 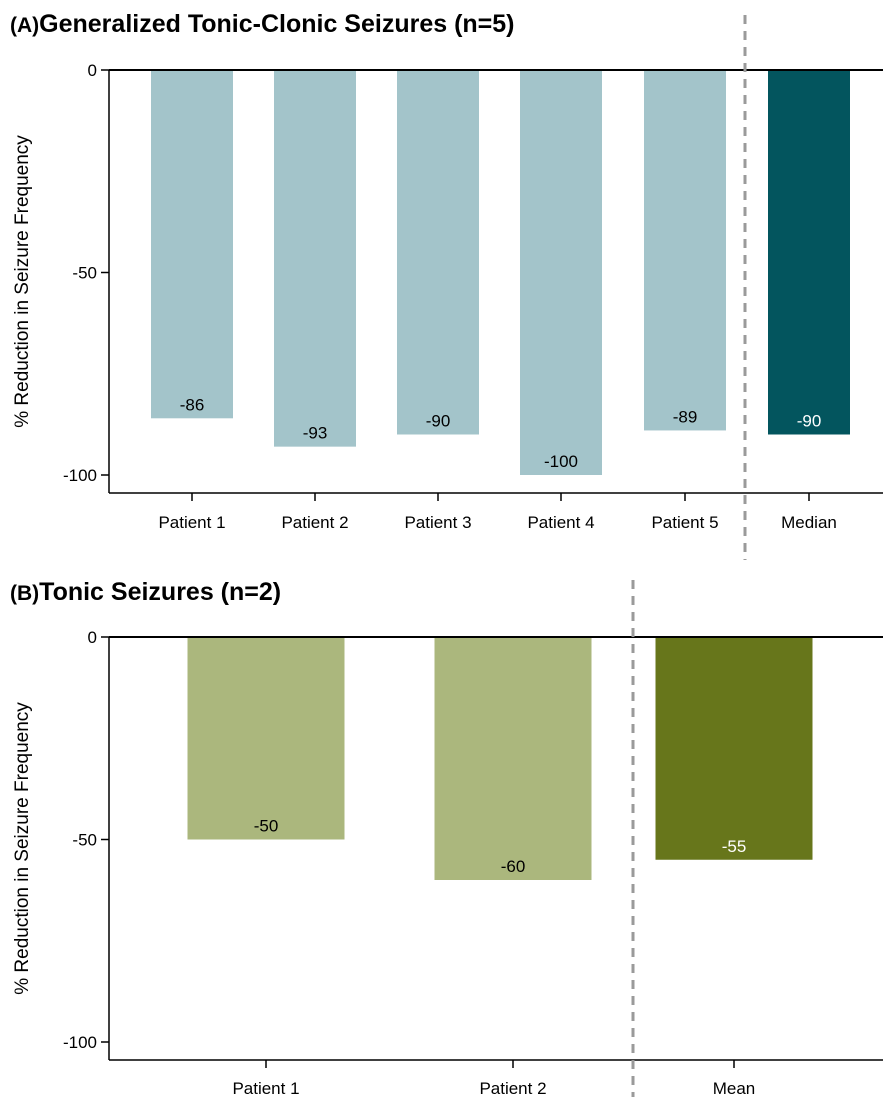 I want to click on x-tick-label: Mean, so click(x=734, y=1088).